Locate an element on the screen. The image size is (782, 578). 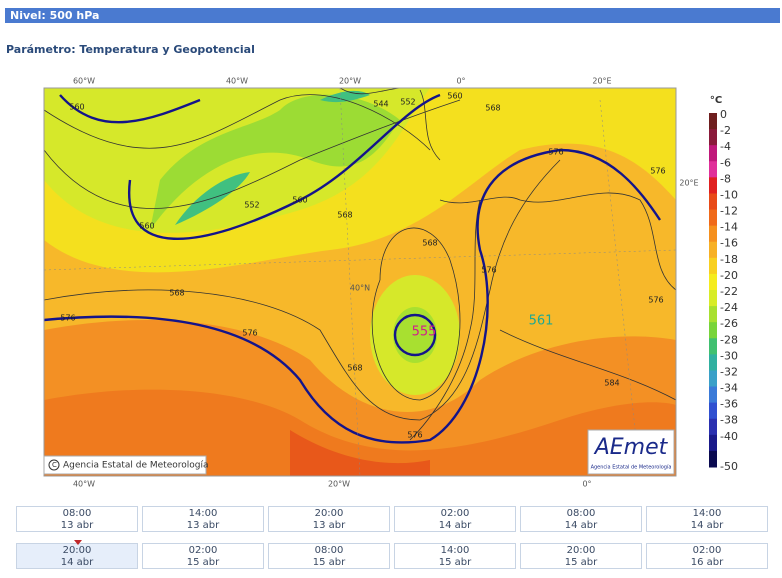
time-button: 20:00 14 abr is located at coordinates (77, 554).